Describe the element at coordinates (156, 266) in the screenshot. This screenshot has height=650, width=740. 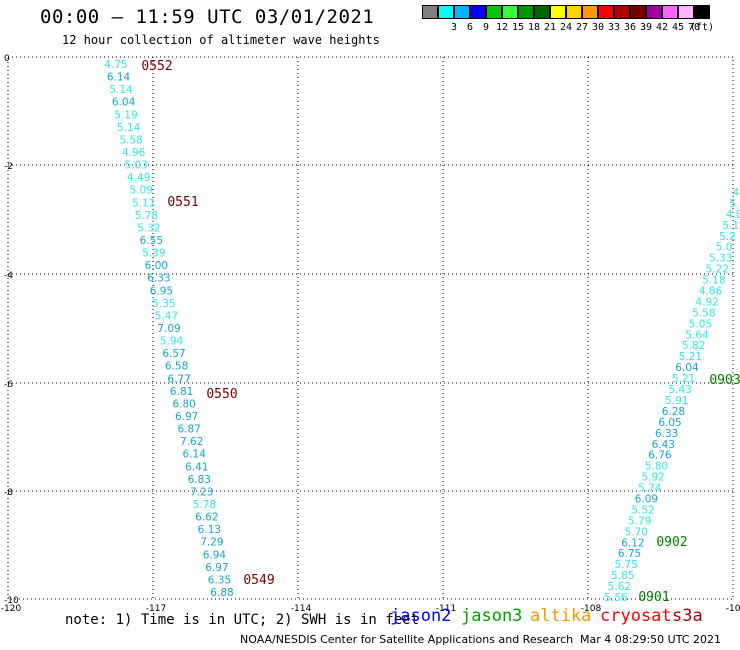
I see `wave-height-value: 6.00` at that location.